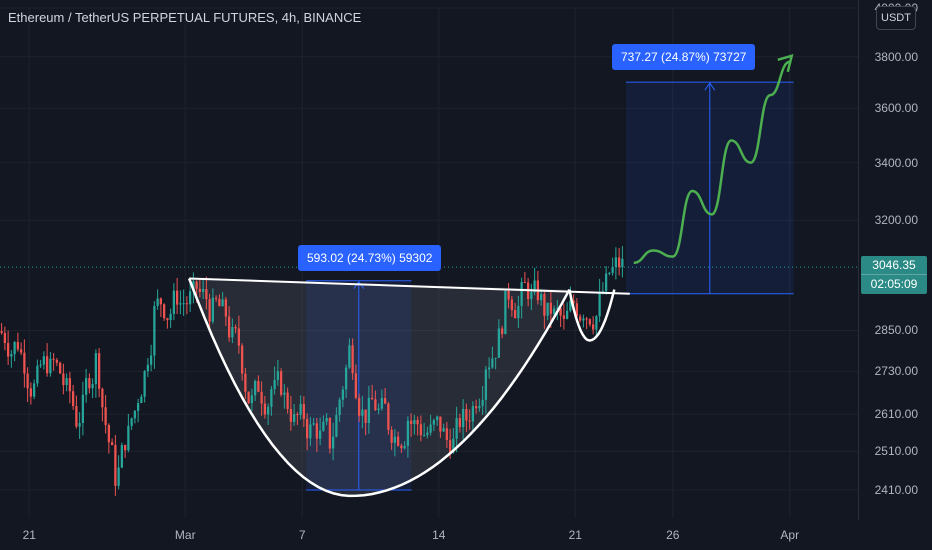 This screenshot has width=932, height=550. Describe the element at coordinates (894, 283) in the screenshot. I see `candle-countdown: 02:05:09` at that location.